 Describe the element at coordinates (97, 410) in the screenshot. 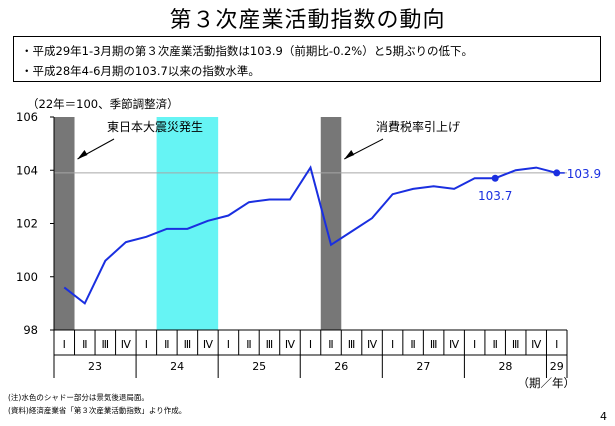

I see `footnote: (資料)経済産業省「第３次産業活動指数」より作成。` at that location.